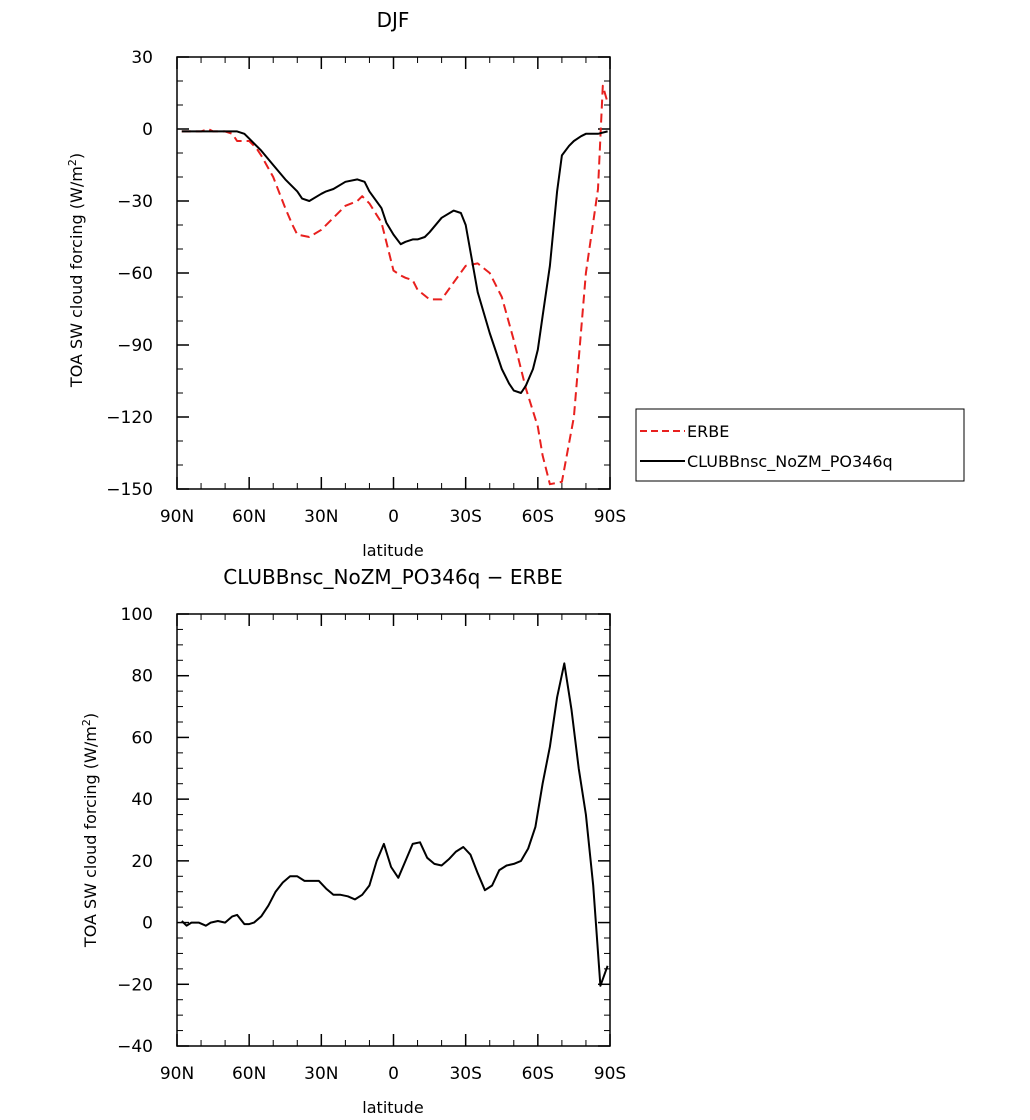  What do you see at coordinates (142, 862) in the screenshot?
I see `bottom-y-tick-label: 20` at bounding box center [142, 862].